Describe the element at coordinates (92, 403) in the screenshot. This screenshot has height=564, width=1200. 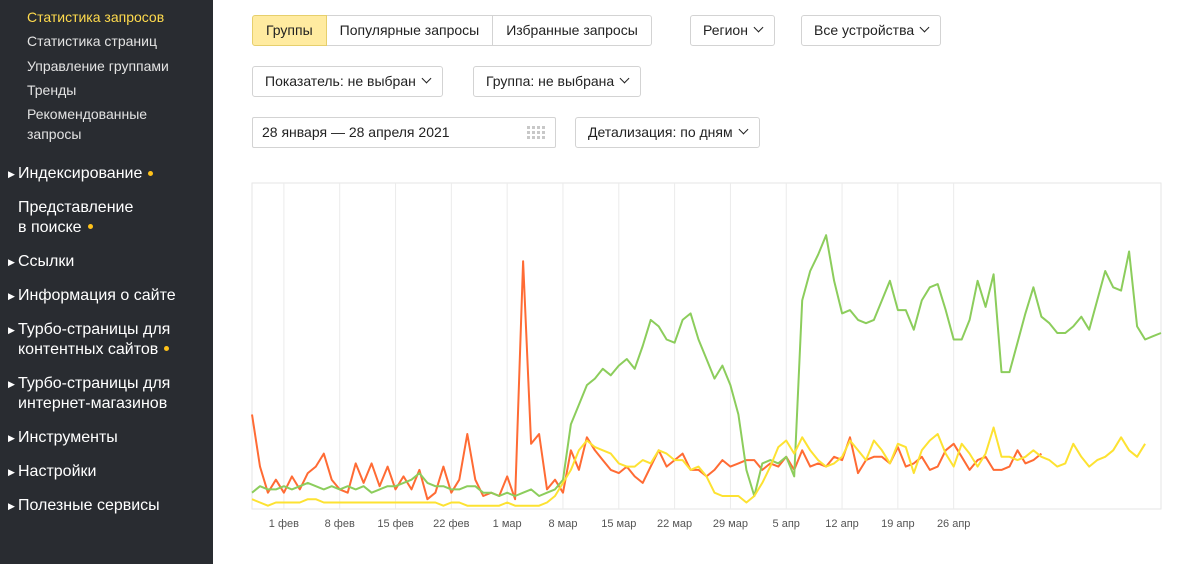
I see `nav-label-line2: интернет-магазинов` at that location.